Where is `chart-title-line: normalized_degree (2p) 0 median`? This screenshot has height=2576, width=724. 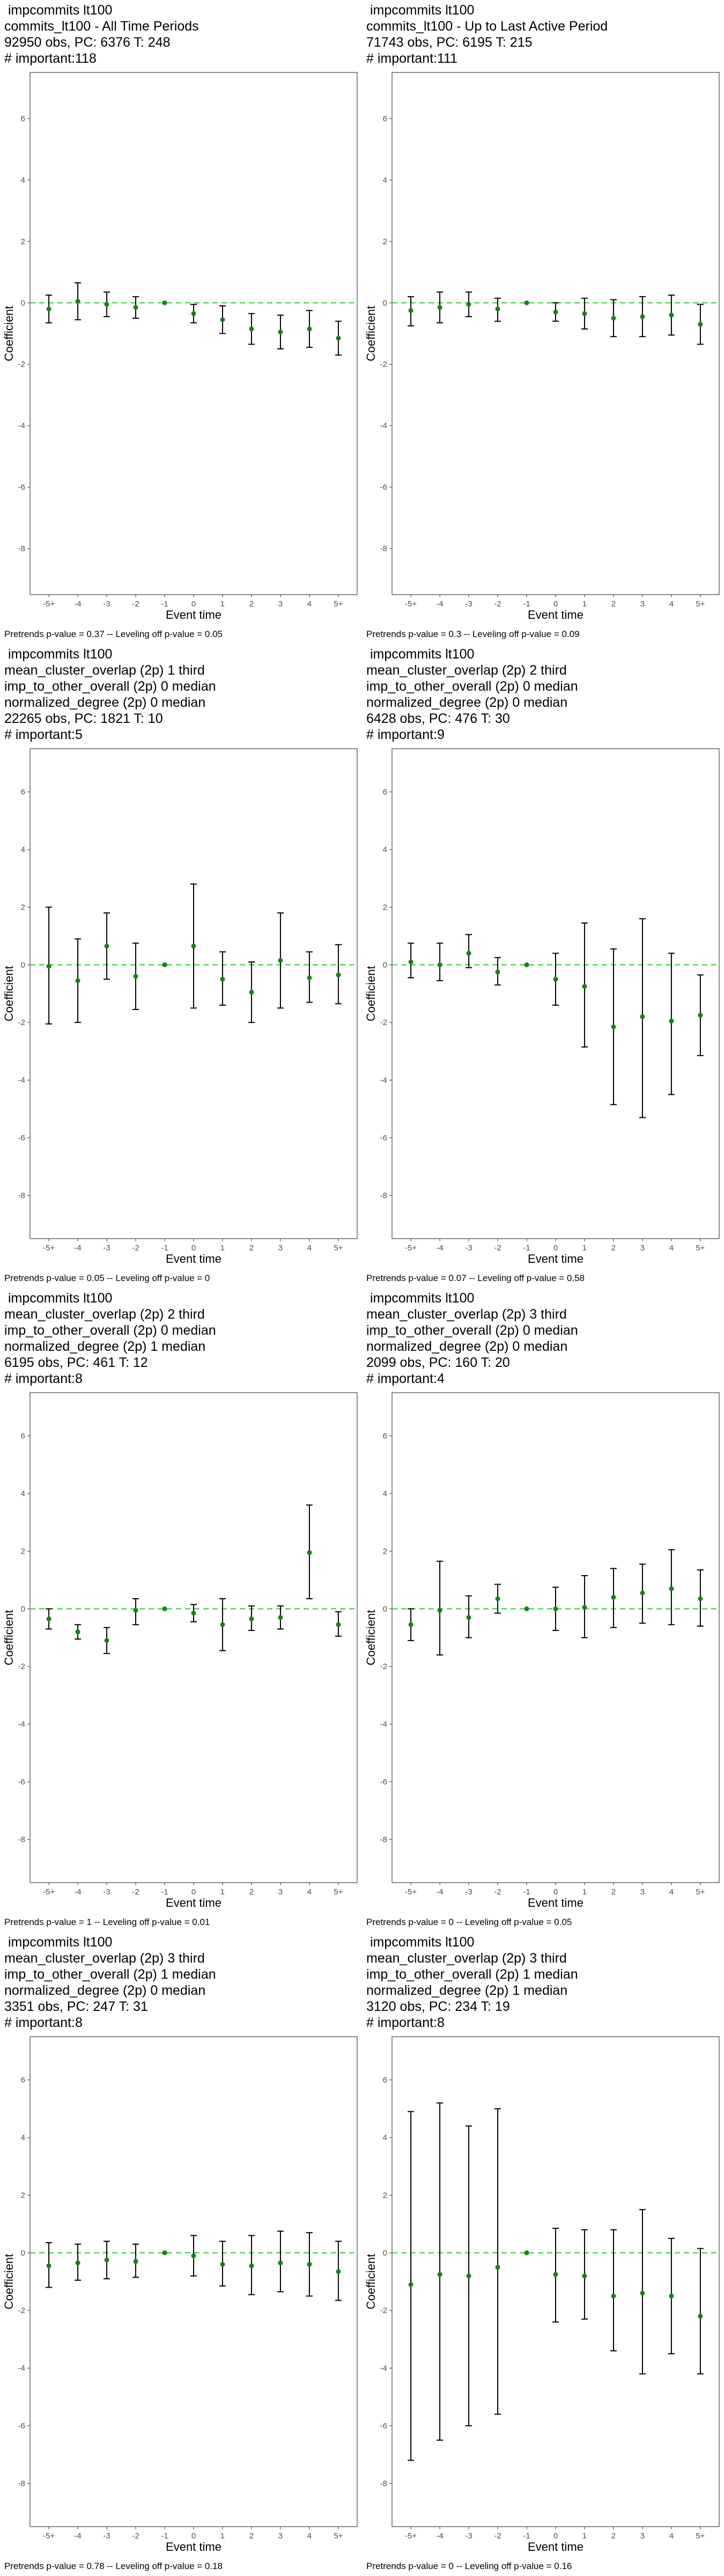 chart-title-line: normalized_degree (2p) 0 median is located at coordinates (105, 1990).